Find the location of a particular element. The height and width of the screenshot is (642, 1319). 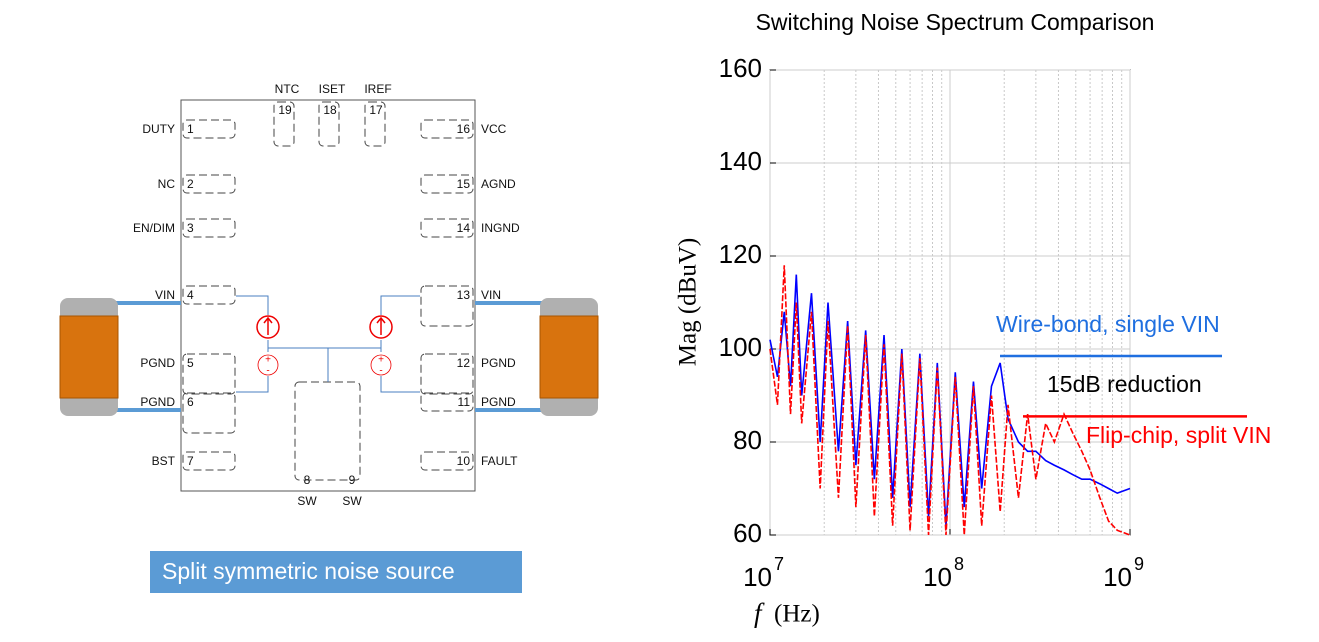

y-tick-label: 100 is located at coordinates (740, 347).